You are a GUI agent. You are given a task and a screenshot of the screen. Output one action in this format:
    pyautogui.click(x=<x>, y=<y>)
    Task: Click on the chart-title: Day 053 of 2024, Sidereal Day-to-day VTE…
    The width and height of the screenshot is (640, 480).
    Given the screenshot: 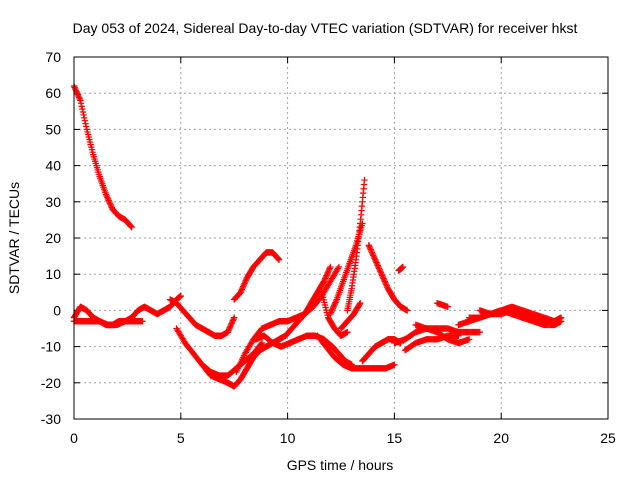 What is the action you would take?
    pyautogui.click(x=325, y=28)
    